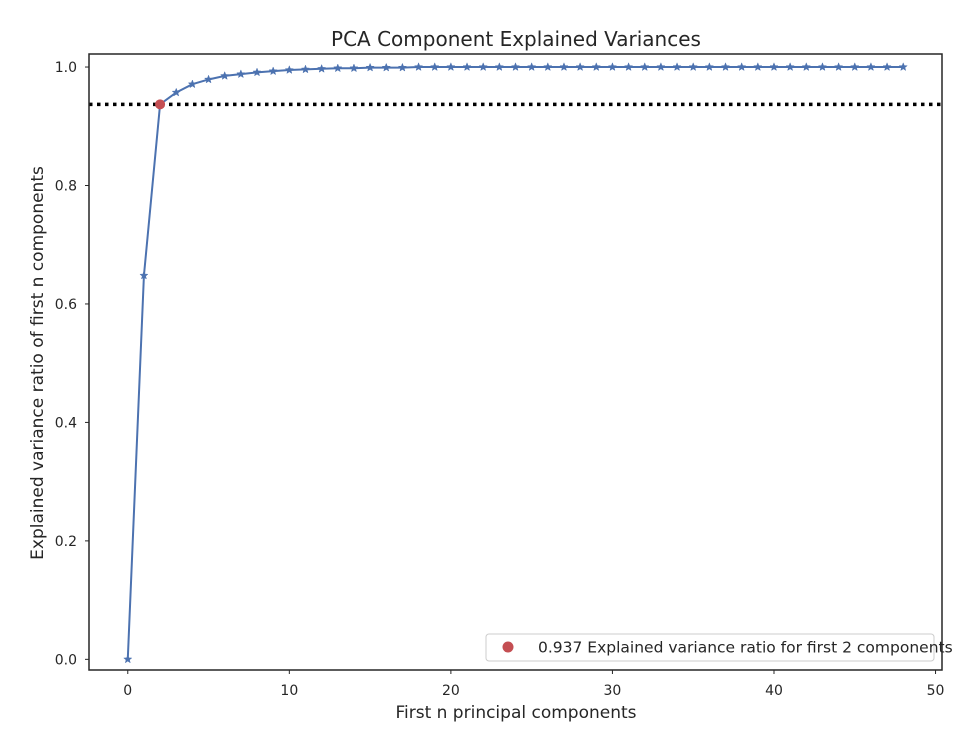 This screenshot has height=752, width=975. Describe the element at coordinates (66, 423) in the screenshot. I see `y-tick-label: 0.4` at that location.